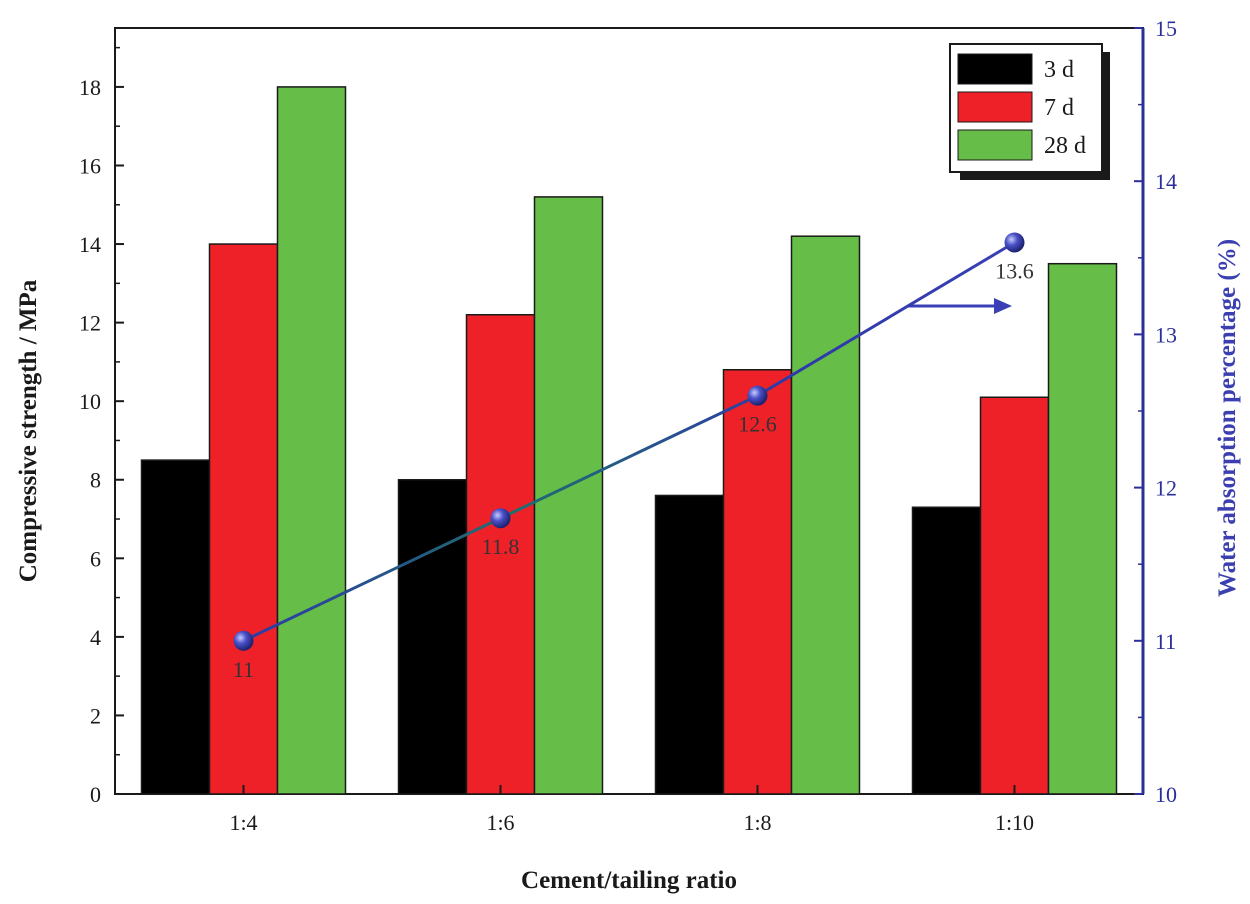  Describe the element at coordinates (629, 880) in the screenshot. I see `x-axis-title: Cement/tailing ratio` at that location.